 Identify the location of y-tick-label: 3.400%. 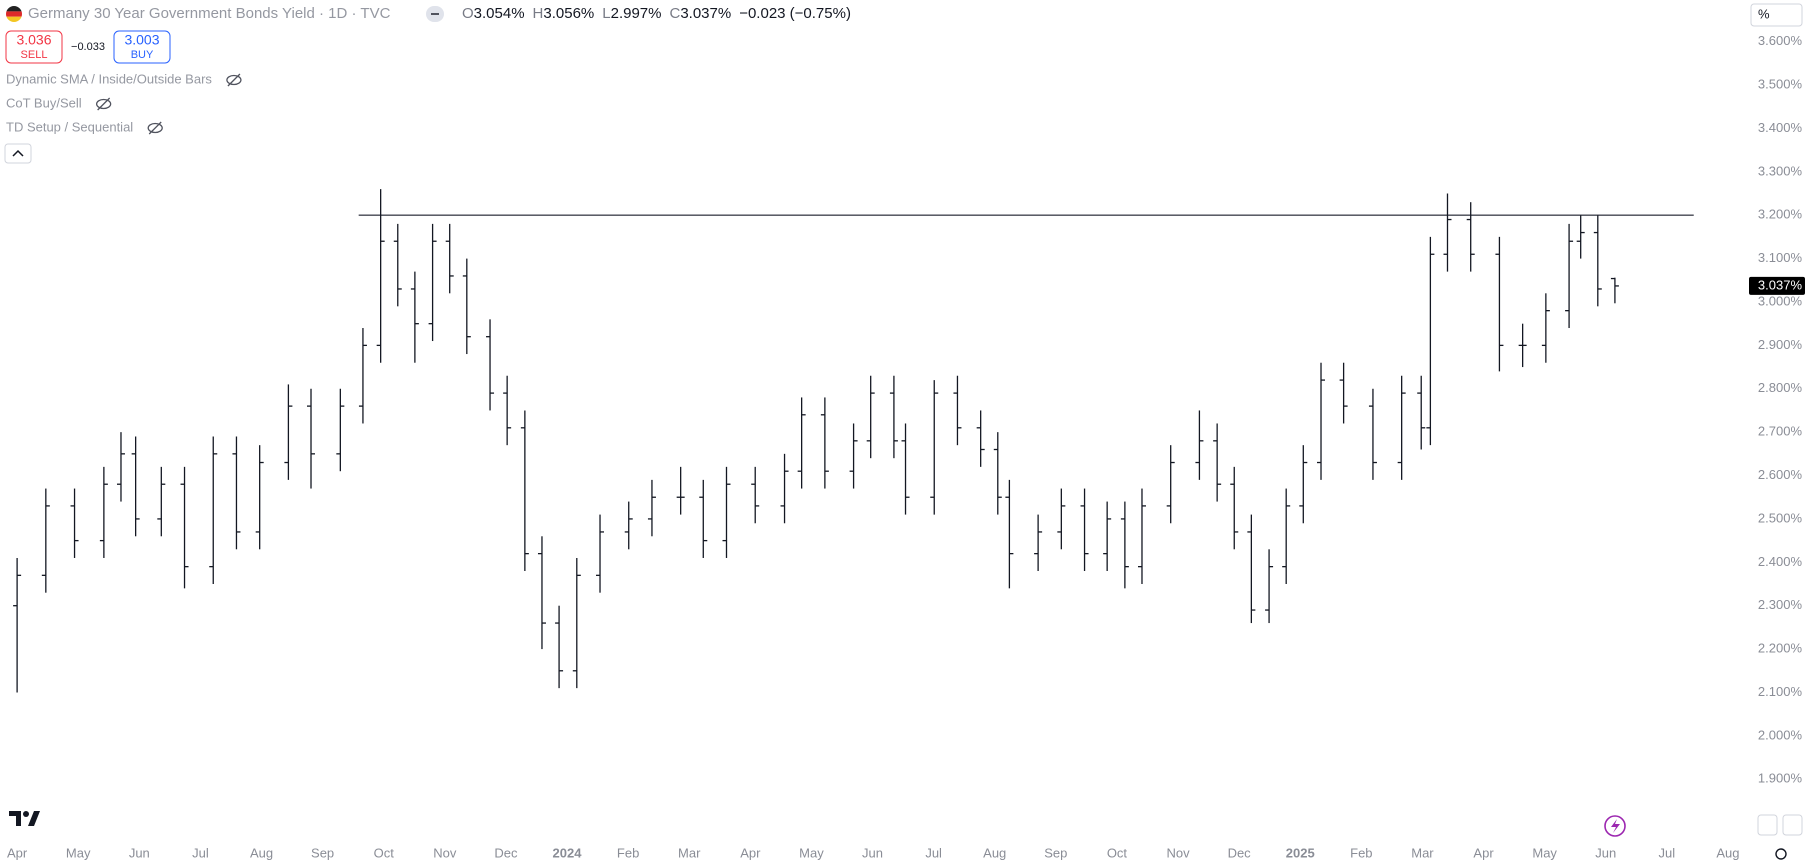
(1780, 127).